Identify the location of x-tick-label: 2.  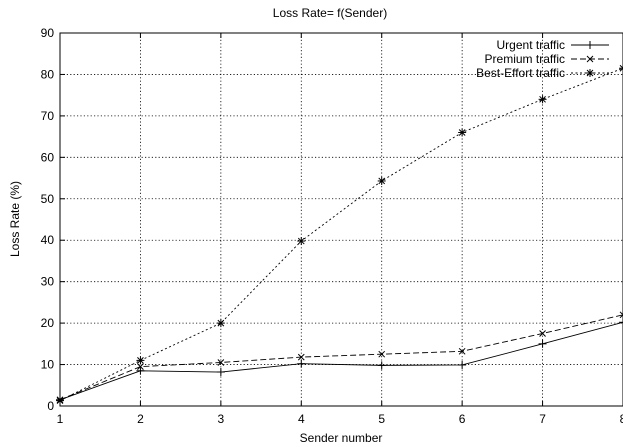
(140, 419).